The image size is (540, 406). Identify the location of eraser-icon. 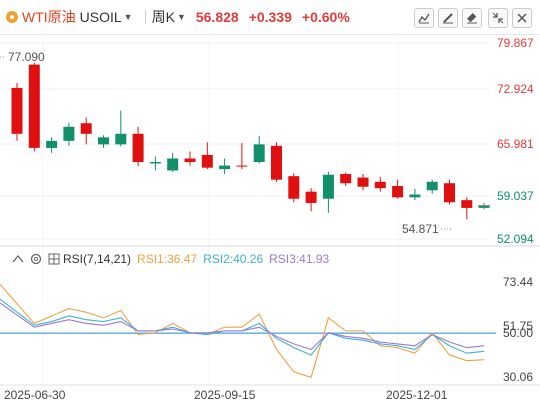
(472, 18).